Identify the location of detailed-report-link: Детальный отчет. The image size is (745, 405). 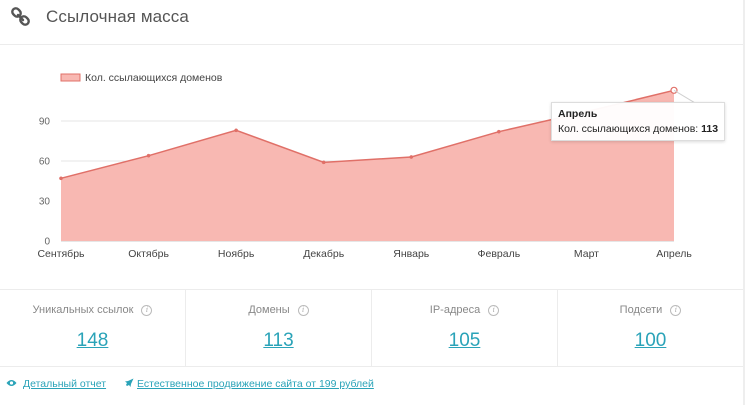
(65, 384).